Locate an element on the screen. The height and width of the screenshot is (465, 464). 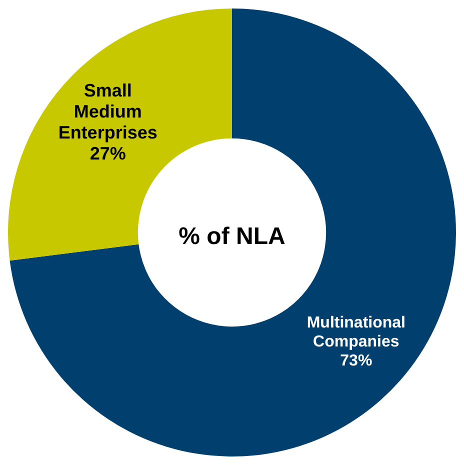
text: % of NLA is located at coordinates (232, 236).